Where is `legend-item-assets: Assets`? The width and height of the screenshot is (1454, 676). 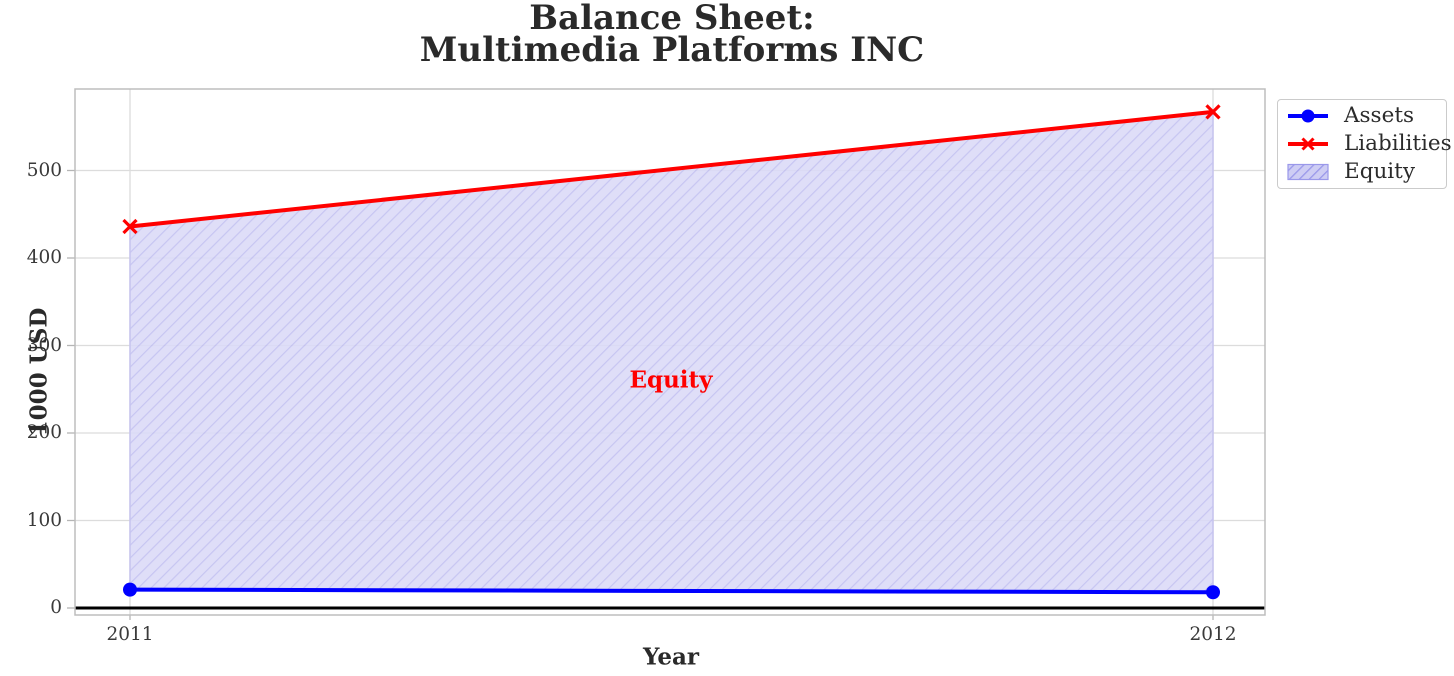
legend-item-assets: Assets is located at coordinates (1362, 116).